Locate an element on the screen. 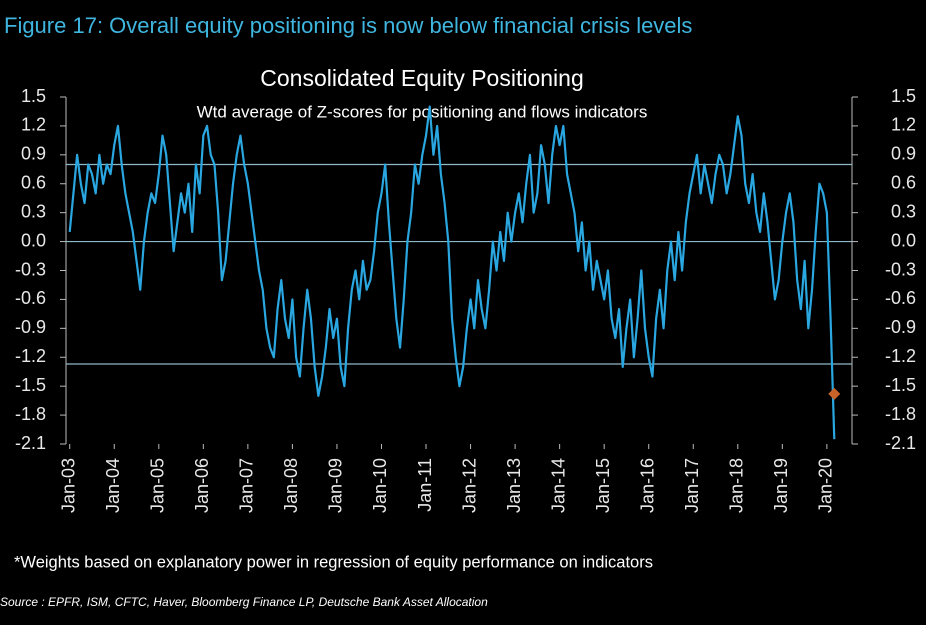 Image resolution: width=926 pixels, height=625 pixels. x-tick-label: Jan-05 is located at coordinates (158, 485).